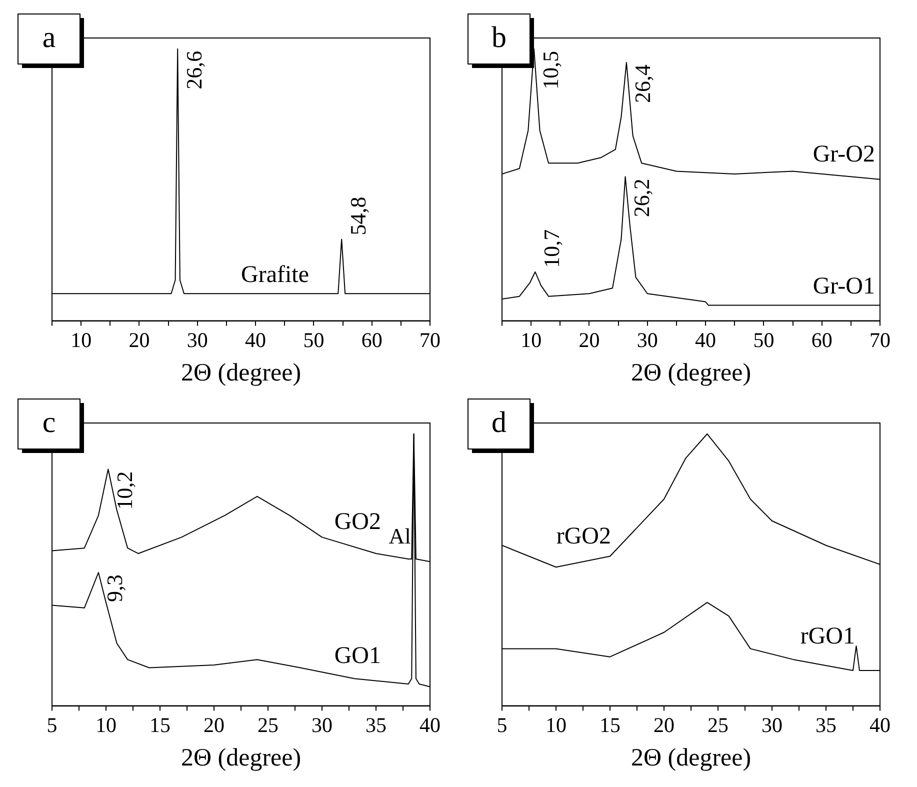  I want to click on annotation: Al, so click(399, 536).